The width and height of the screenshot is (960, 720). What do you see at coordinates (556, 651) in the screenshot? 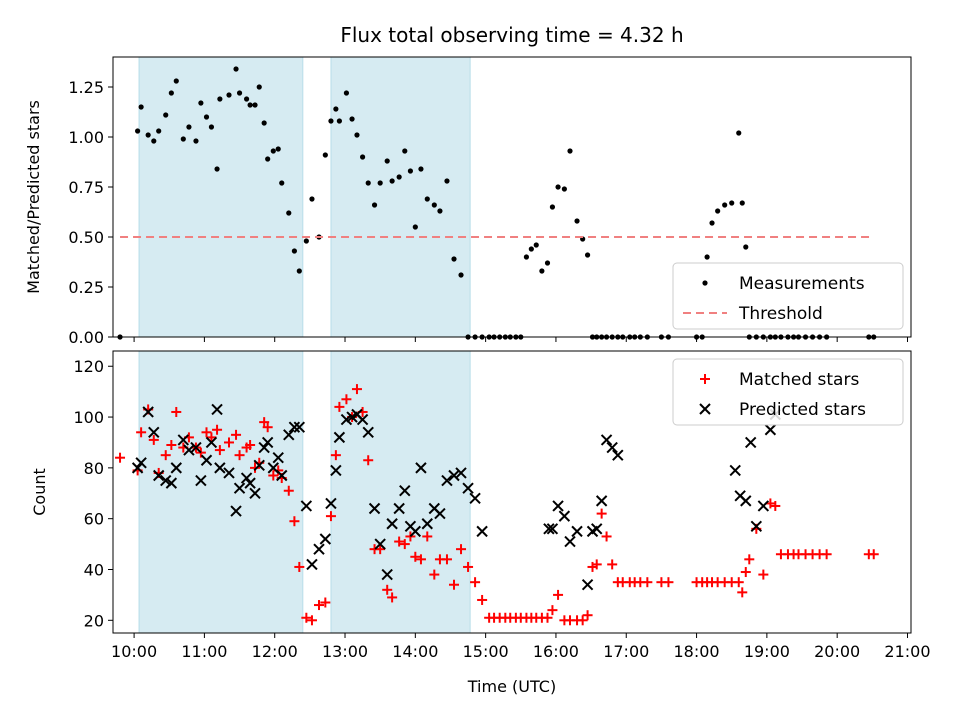
I see `x-tick-label: 16:00` at bounding box center [556, 651].